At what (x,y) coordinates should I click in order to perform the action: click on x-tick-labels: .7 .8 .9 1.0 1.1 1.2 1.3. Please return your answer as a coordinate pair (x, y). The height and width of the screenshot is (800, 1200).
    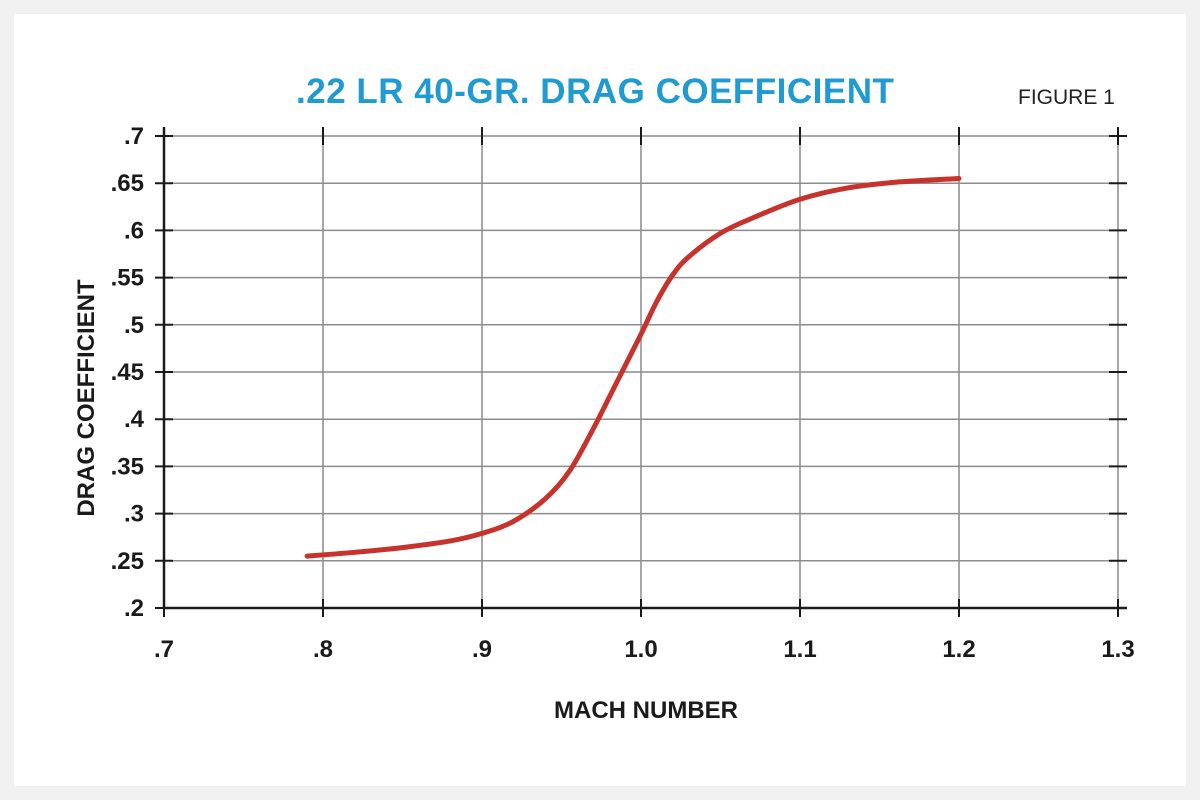
    Looking at the image, I should click on (644, 649).